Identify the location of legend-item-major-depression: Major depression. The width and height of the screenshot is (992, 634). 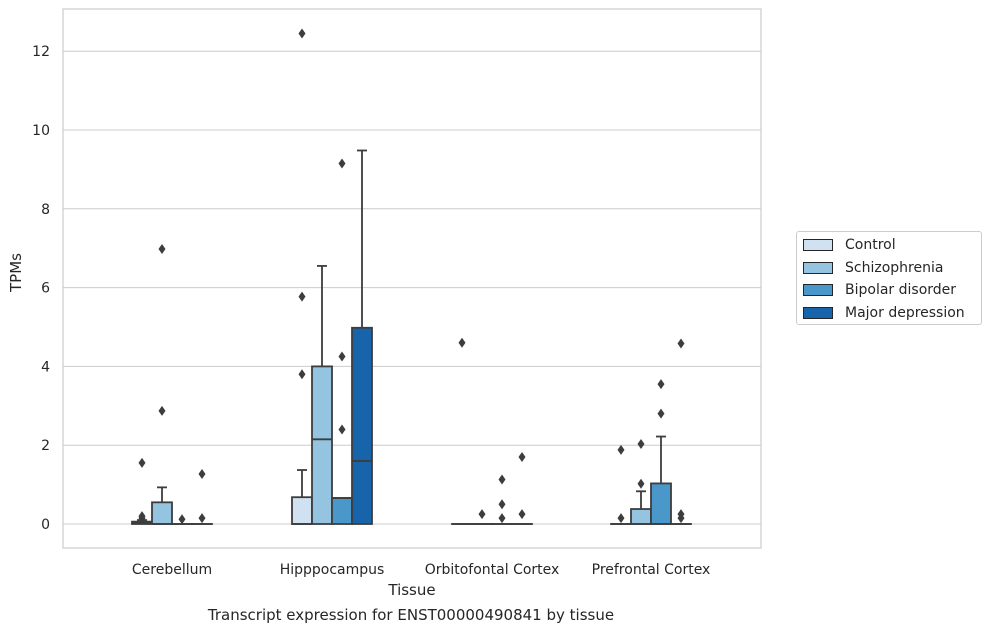
(884, 313).